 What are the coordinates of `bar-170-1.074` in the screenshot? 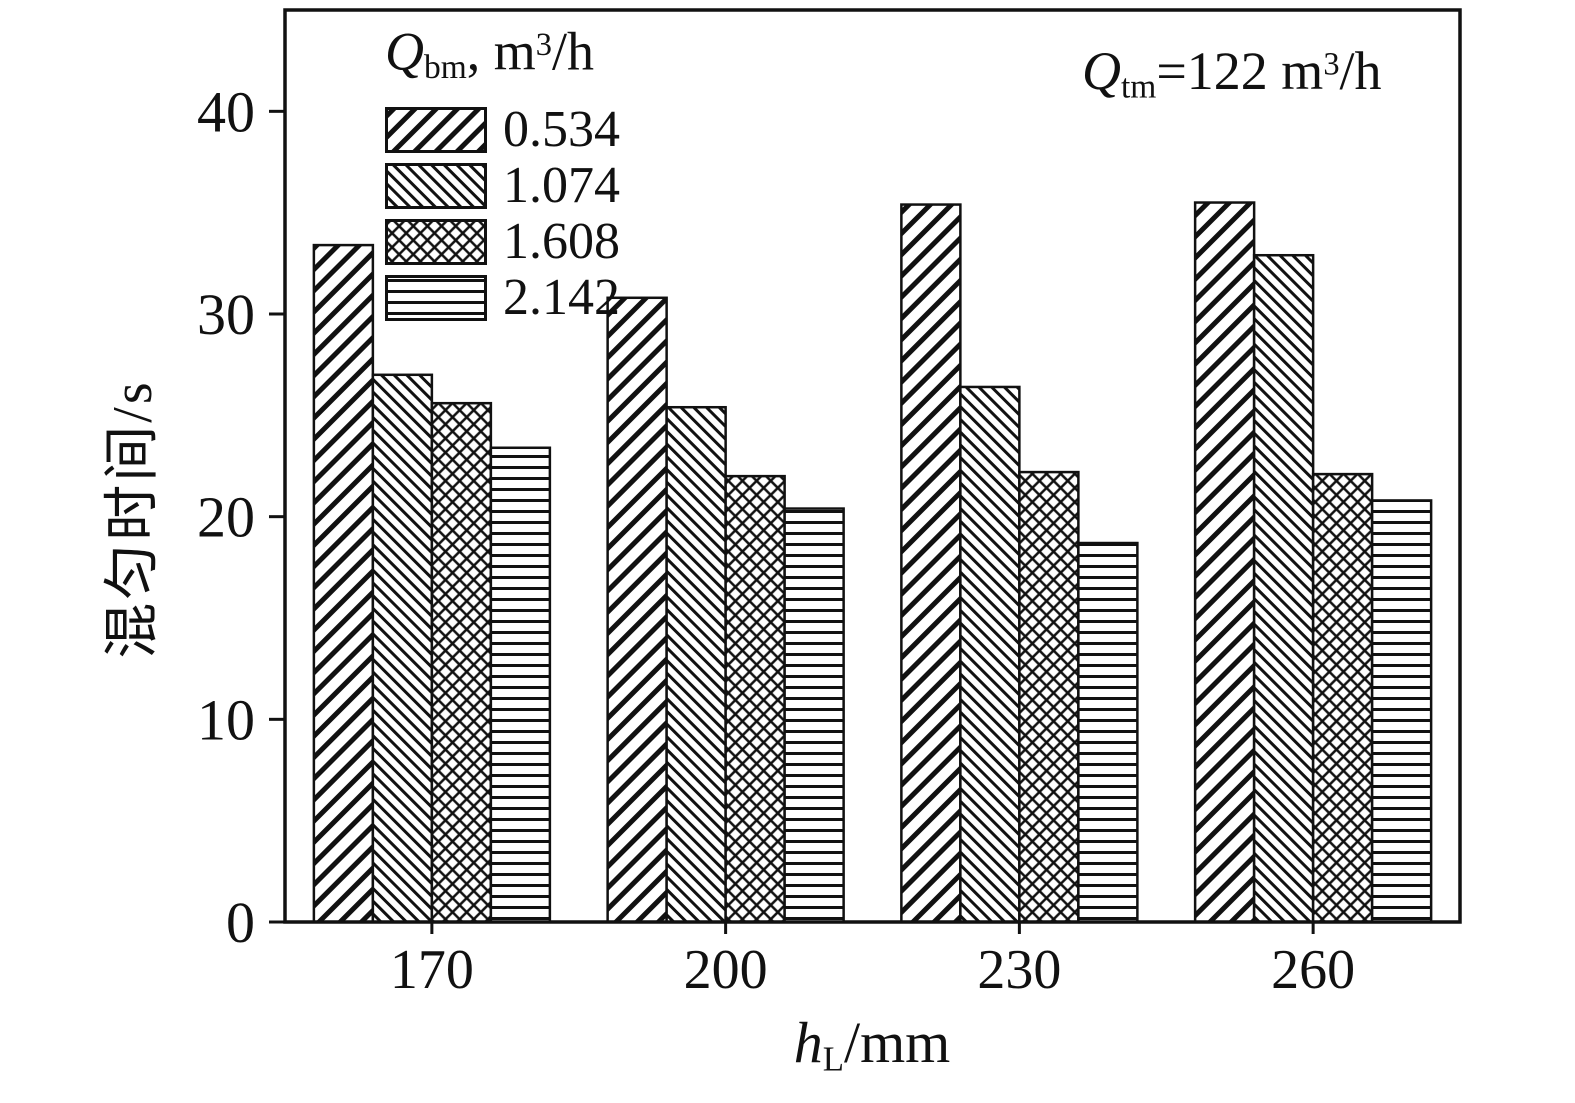 It's located at (402, 648).